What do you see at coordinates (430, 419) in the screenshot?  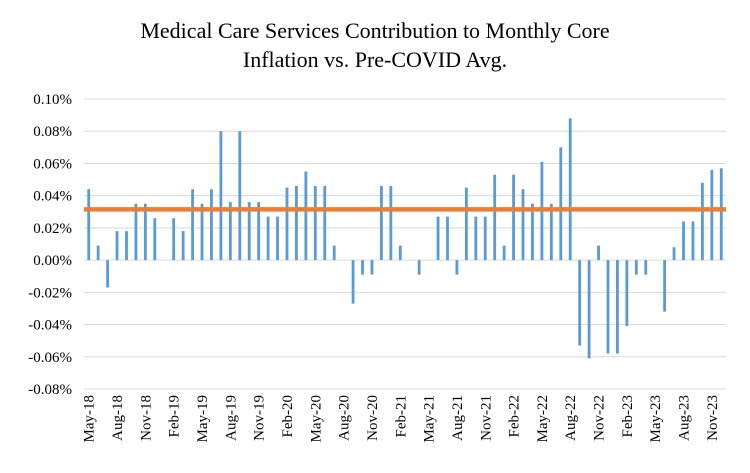 I see `x-tick-label: May-21` at bounding box center [430, 419].